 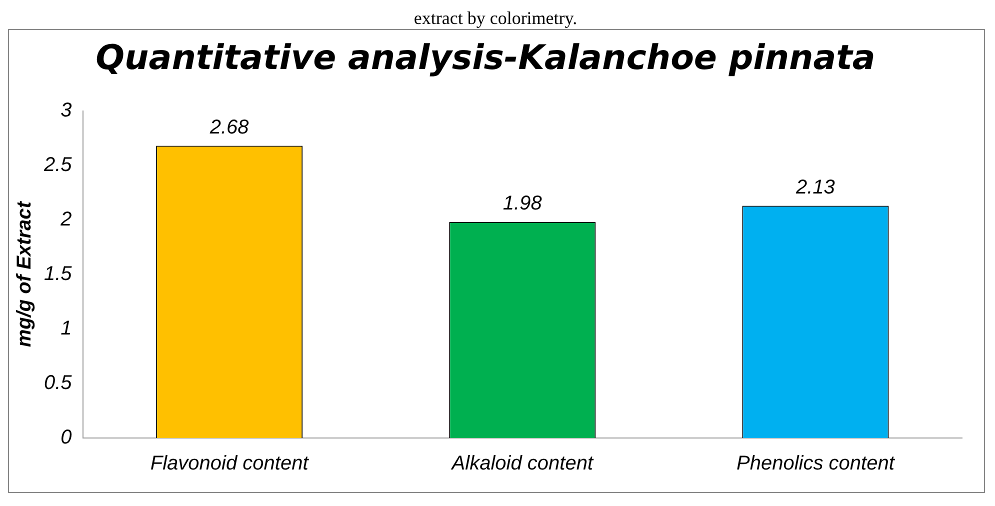 What do you see at coordinates (522, 463) in the screenshot?
I see `x-tick-label: Alkaloid content` at bounding box center [522, 463].